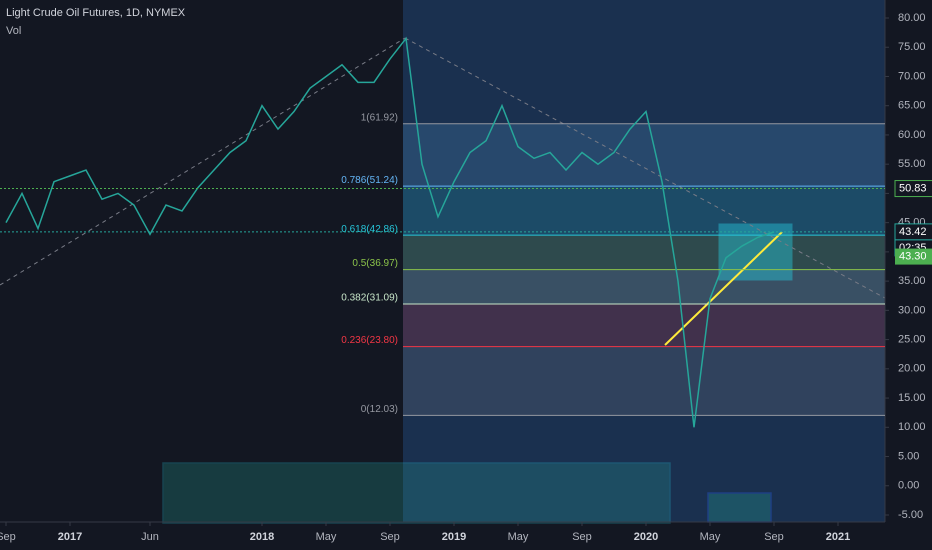 This screenshot has width=932, height=550. Describe the element at coordinates (454, 537) in the screenshot. I see `x-tick-label: 2019` at that location.